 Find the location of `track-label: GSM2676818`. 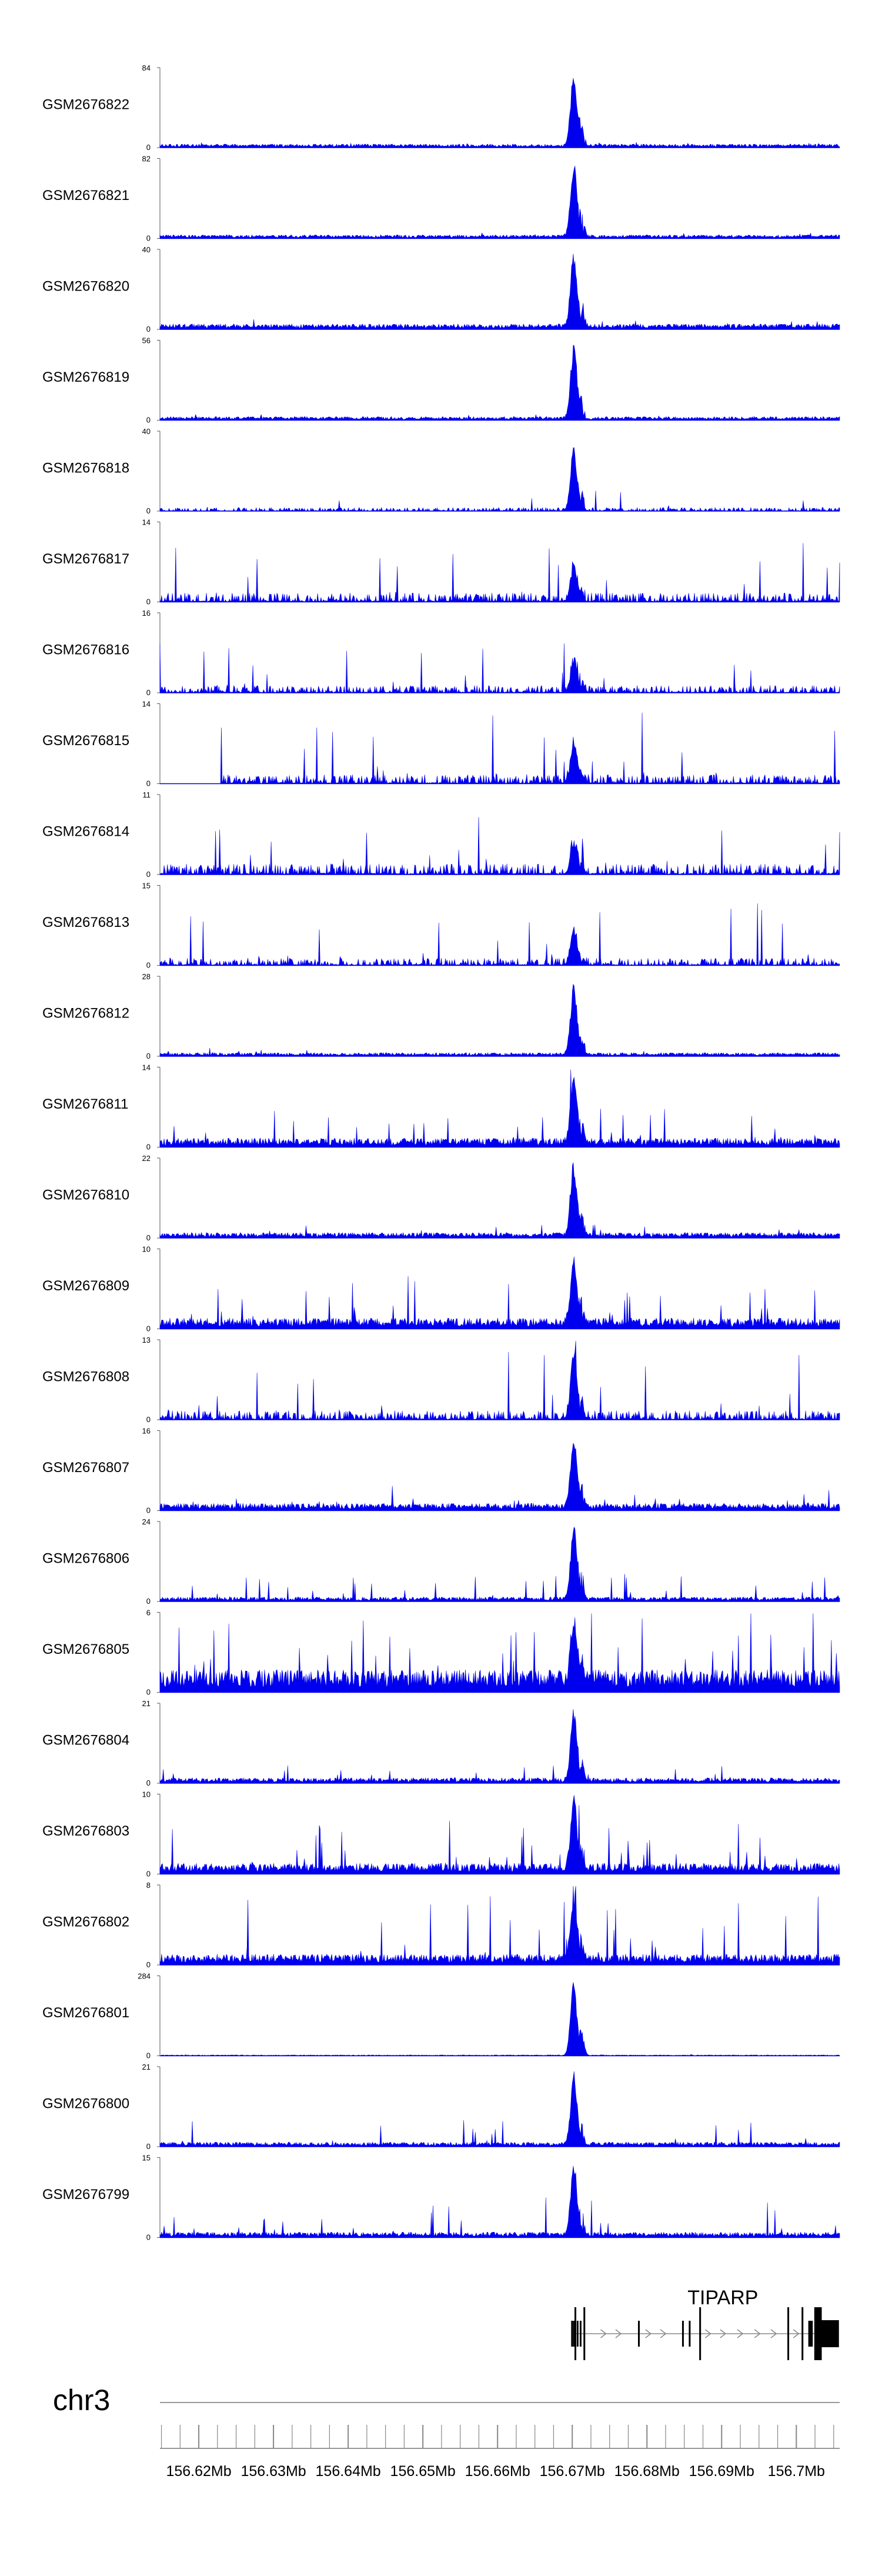

track-label: GSM2676818 is located at coordinates (85, 468).